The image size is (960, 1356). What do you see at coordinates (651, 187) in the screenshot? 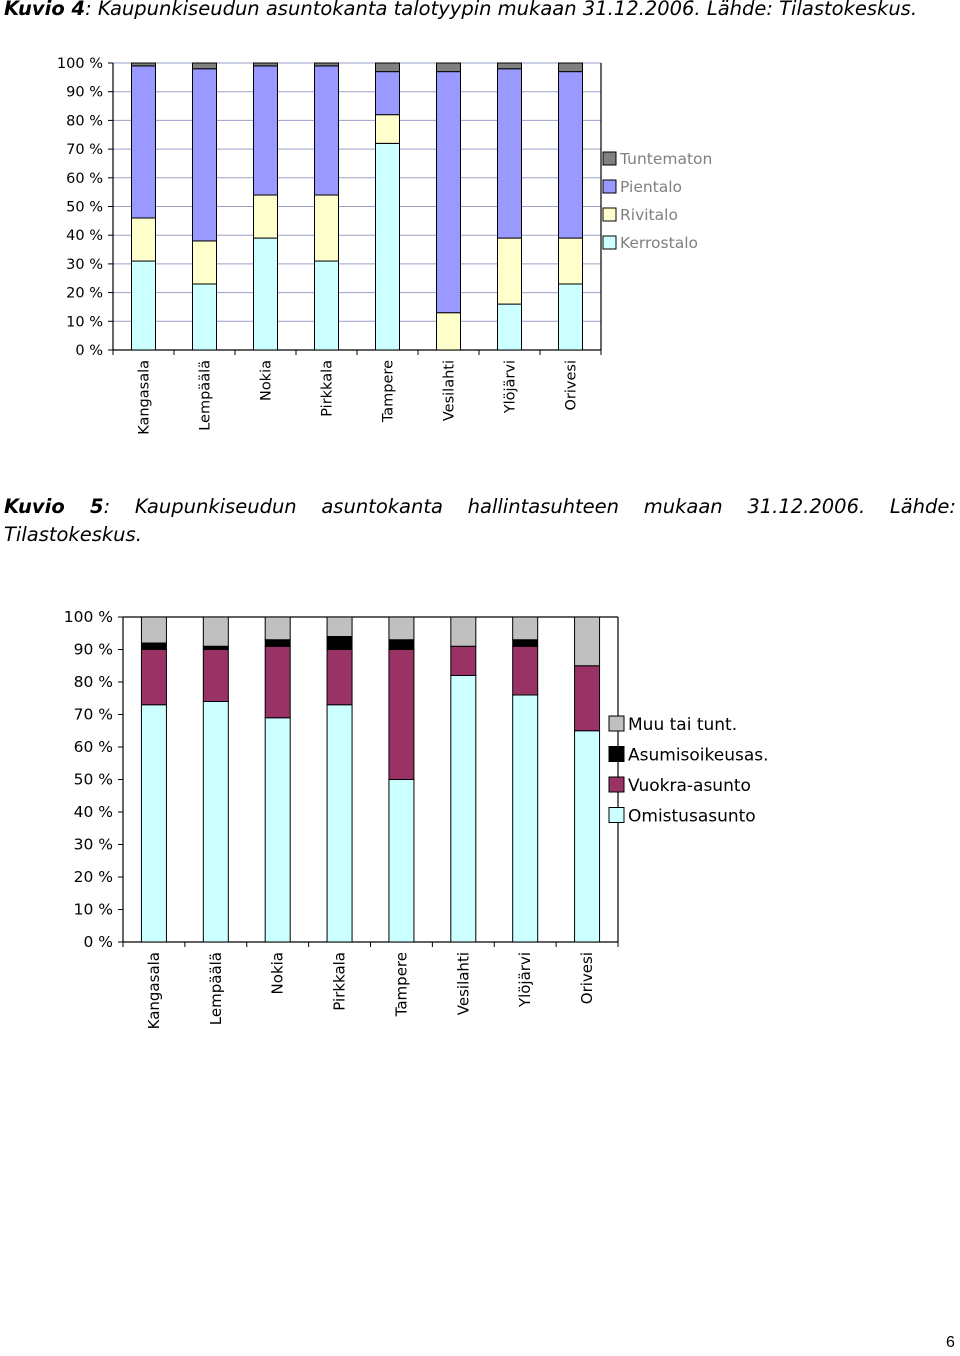
I see `c1-legend-label-pientalo: Pientalo` at bounding box center [651, 187].